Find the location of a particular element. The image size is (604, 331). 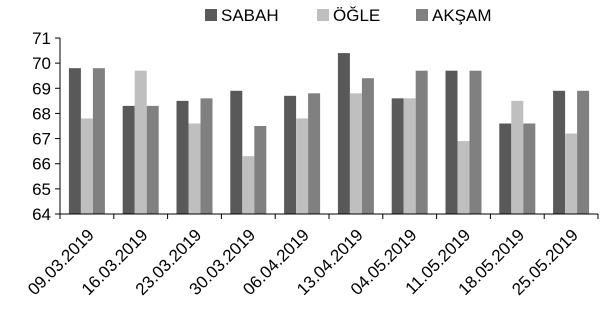

bar-akşam-11.05.2019 is located at coordinates (475, 142).